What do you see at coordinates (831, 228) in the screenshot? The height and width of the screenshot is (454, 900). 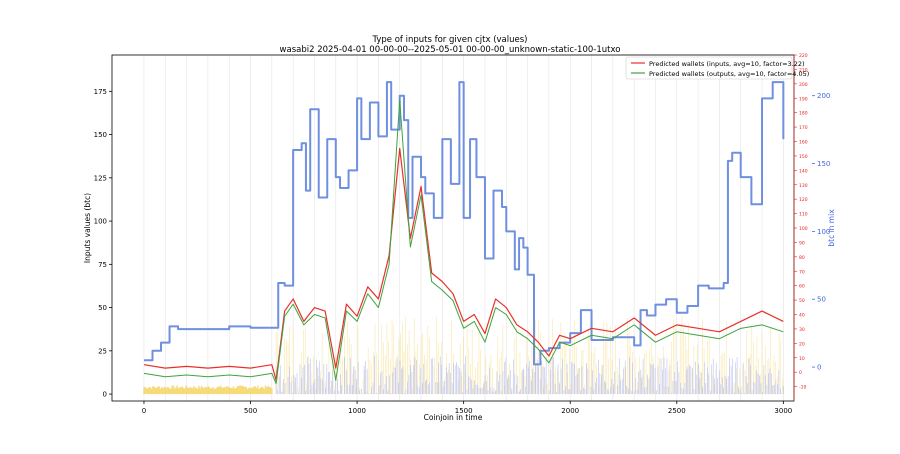 I see `y2-axis-label: btc in mix` at bounding box center [831, 228].